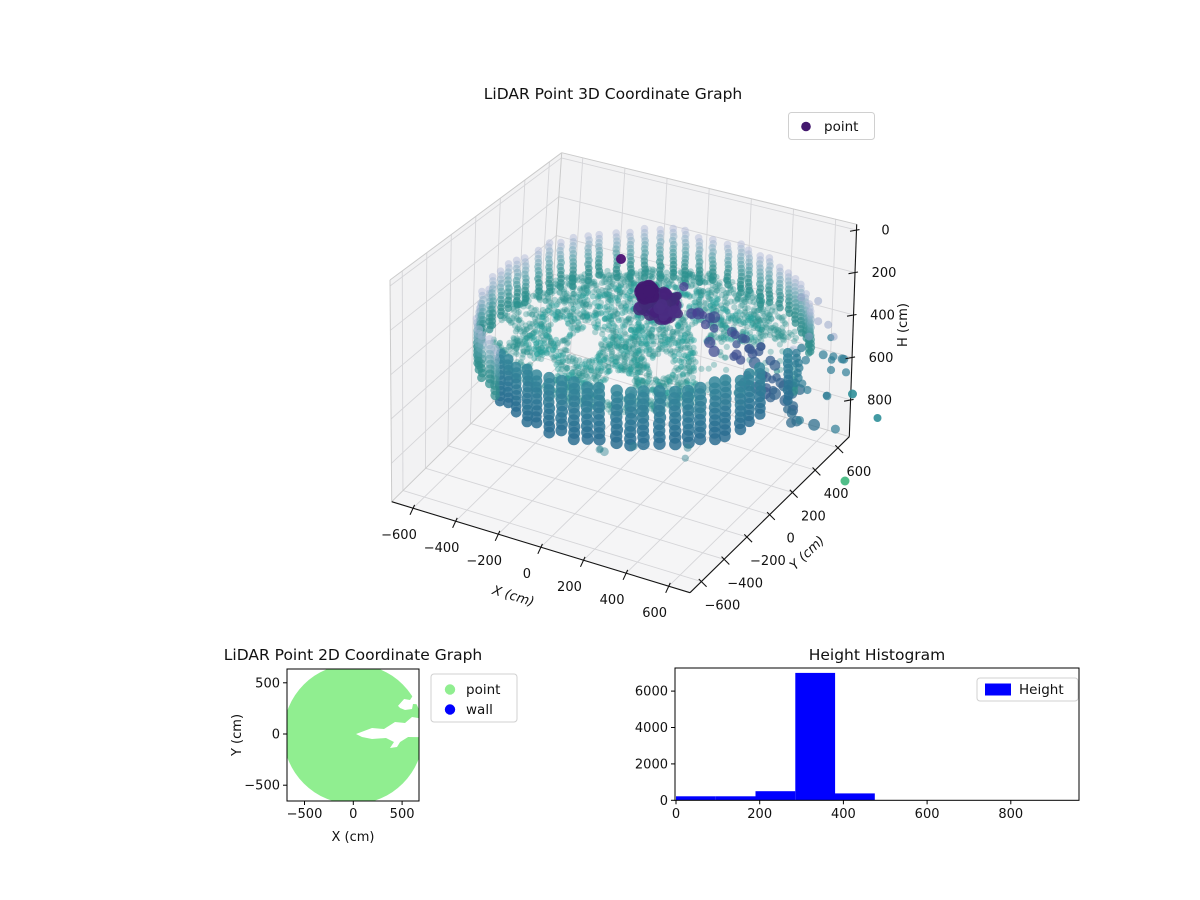 The height and width of the screenshot is (900, 1200). Describe the element at coordinates (745, 583) in the screenshot. I see `y-tick-label: −400` at that location.